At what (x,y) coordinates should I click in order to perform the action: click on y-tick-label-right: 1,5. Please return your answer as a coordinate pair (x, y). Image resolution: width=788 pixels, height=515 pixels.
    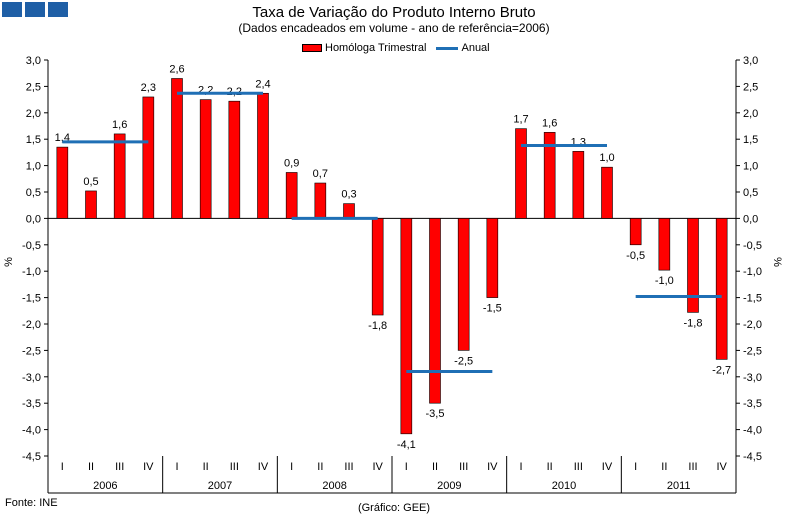
    Looking at the image, I should click on (750, 140).